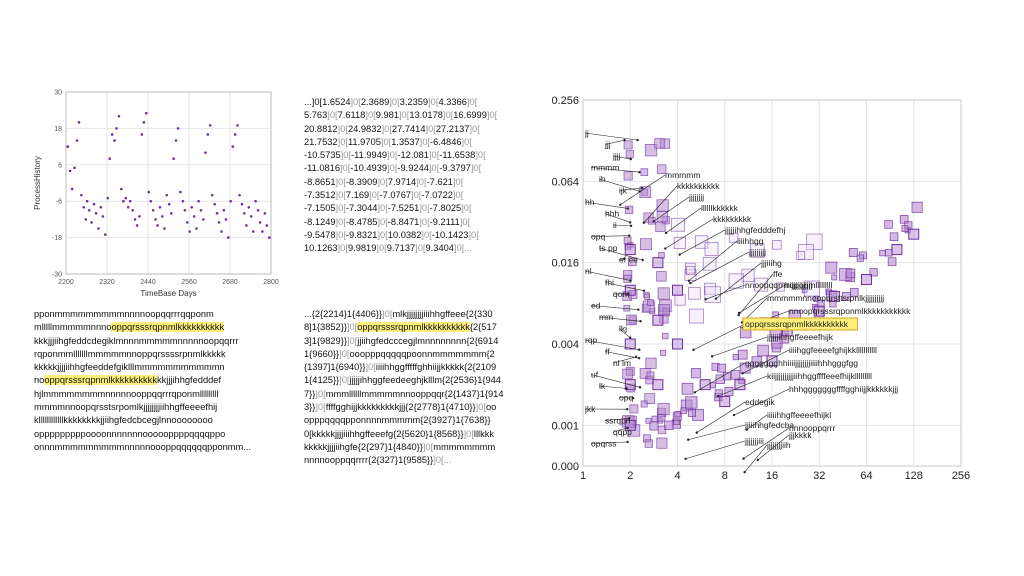  What do you see at coordinates (484, 433) in the screenshot?
I see `text-segment: lllkkk` at bounding box center [484, 433].